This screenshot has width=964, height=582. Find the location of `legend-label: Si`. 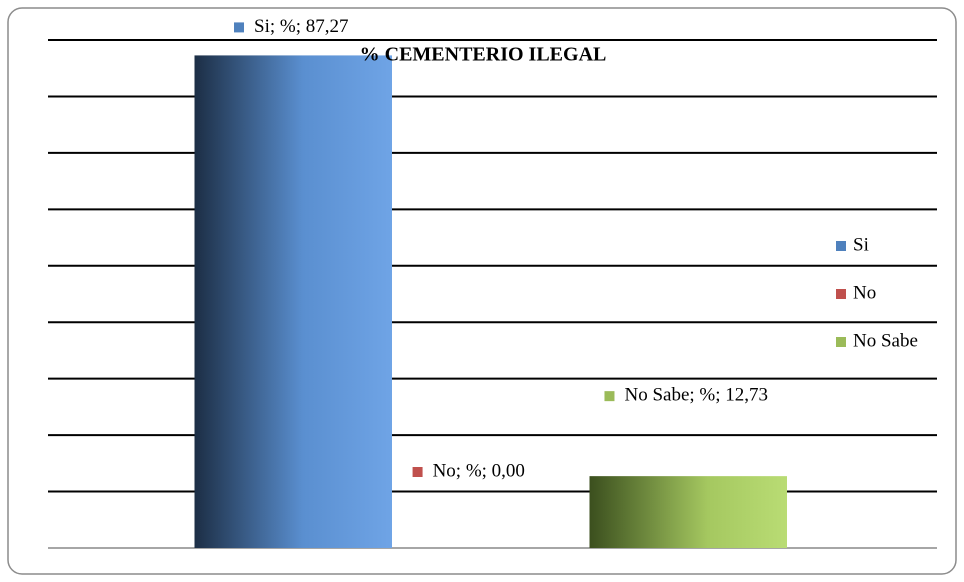

legend-label: Si is located at coordinates (861, 244).